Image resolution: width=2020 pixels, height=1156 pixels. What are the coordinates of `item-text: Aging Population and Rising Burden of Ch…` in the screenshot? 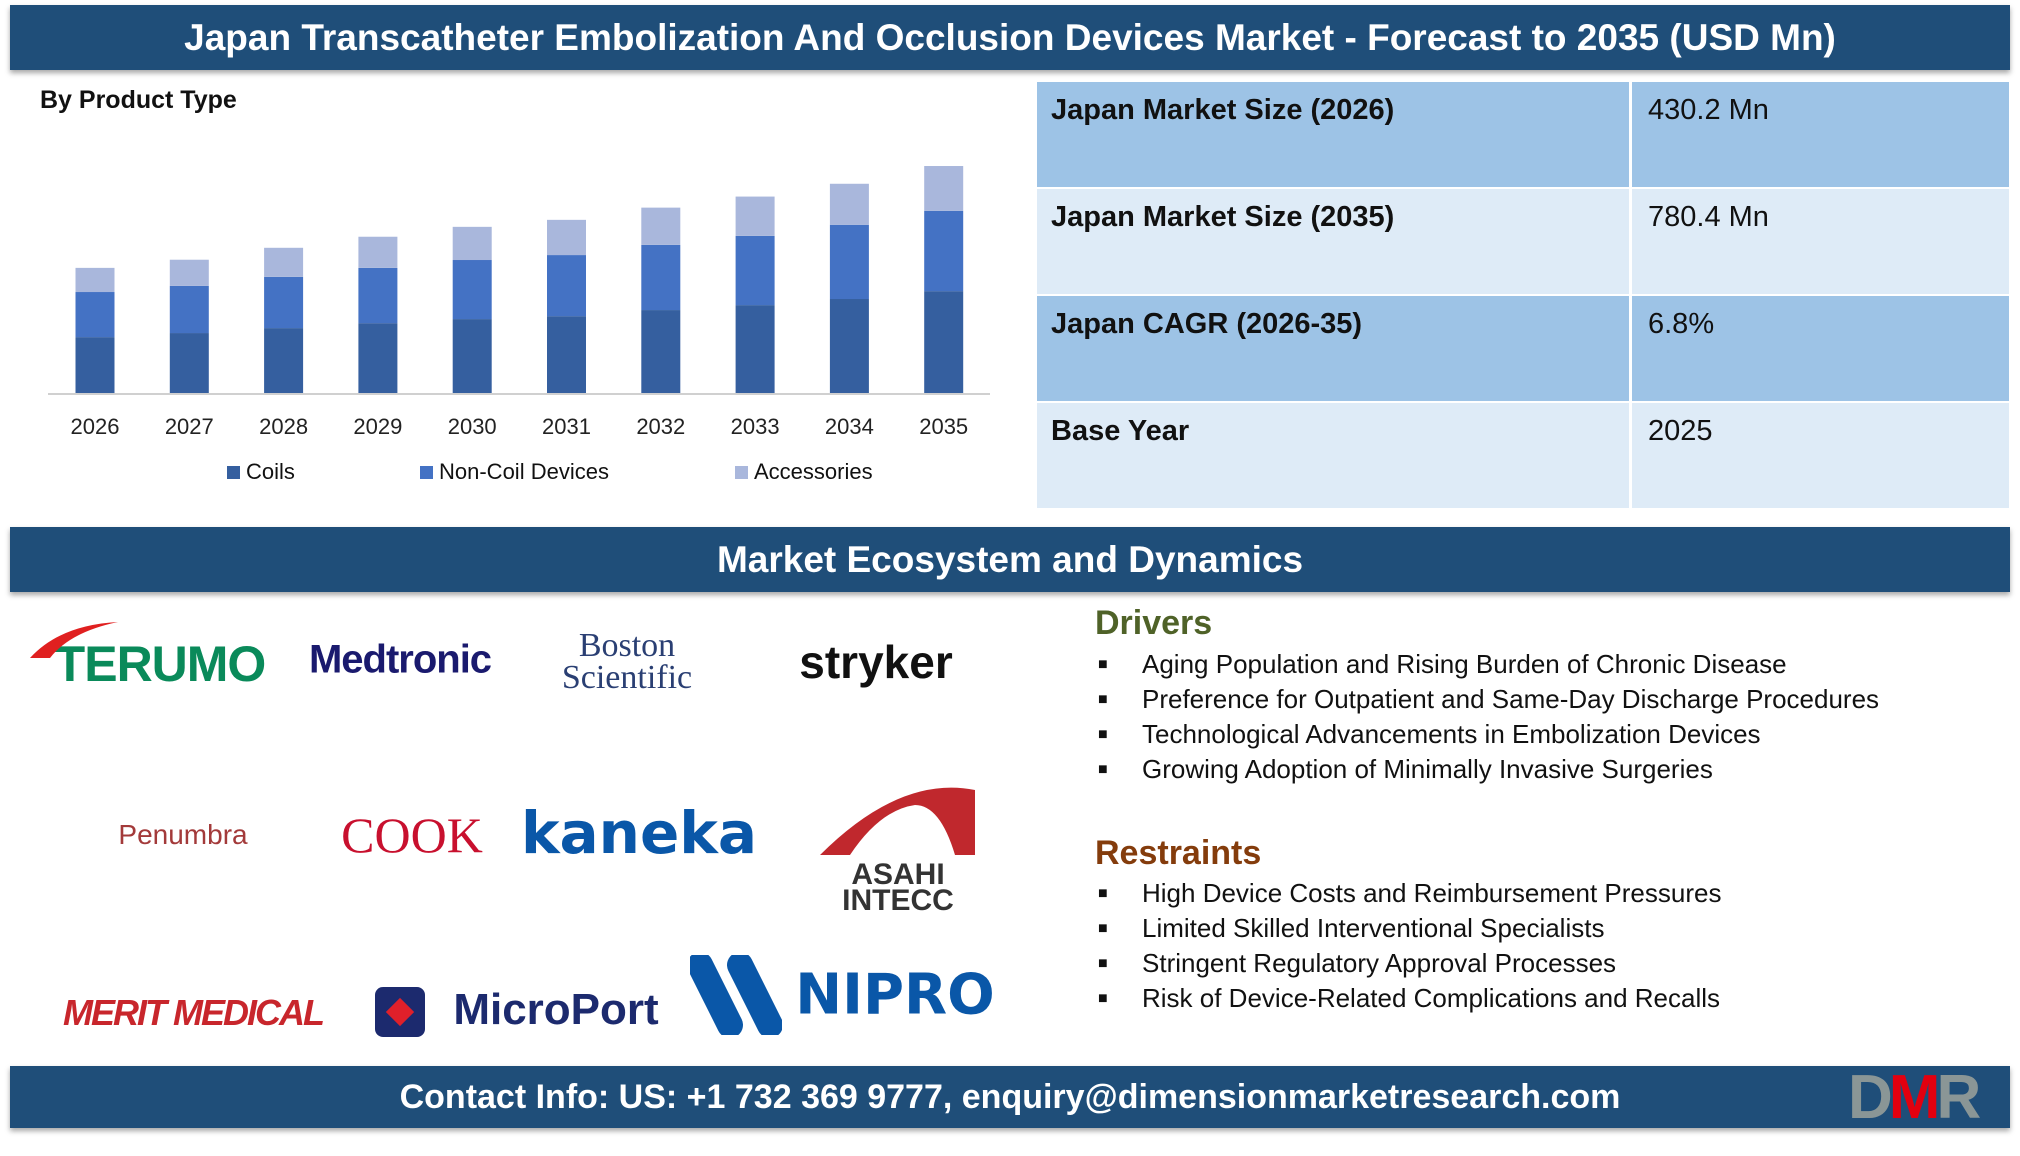 It's located at (1464, 664).